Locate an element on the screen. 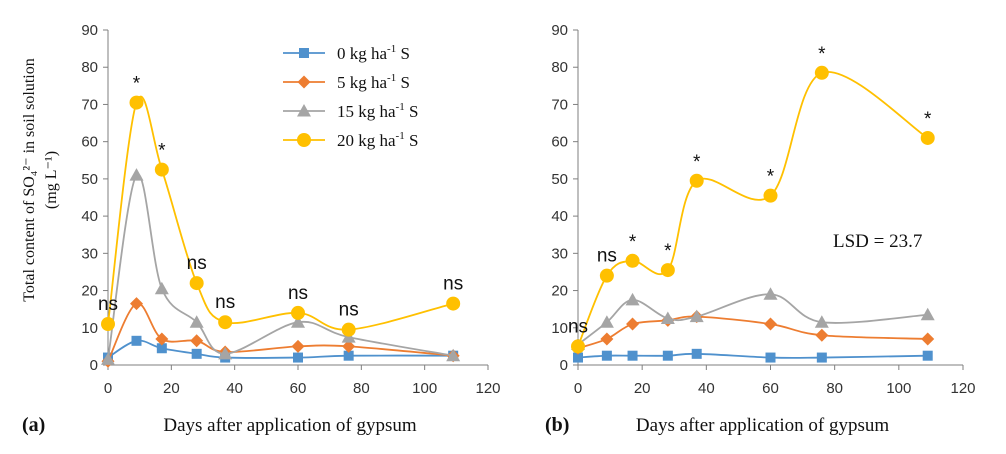  legend-label: 15 kg ha-1 S is located at coordinates (377, 111).